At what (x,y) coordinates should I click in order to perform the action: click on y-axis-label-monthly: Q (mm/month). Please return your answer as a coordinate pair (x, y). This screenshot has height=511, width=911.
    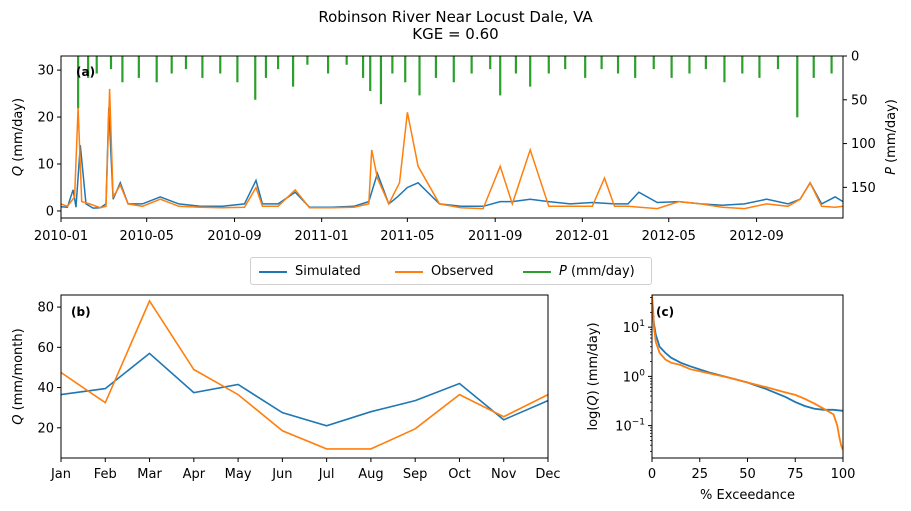
    Looking at the image, I should click on (18, 376).